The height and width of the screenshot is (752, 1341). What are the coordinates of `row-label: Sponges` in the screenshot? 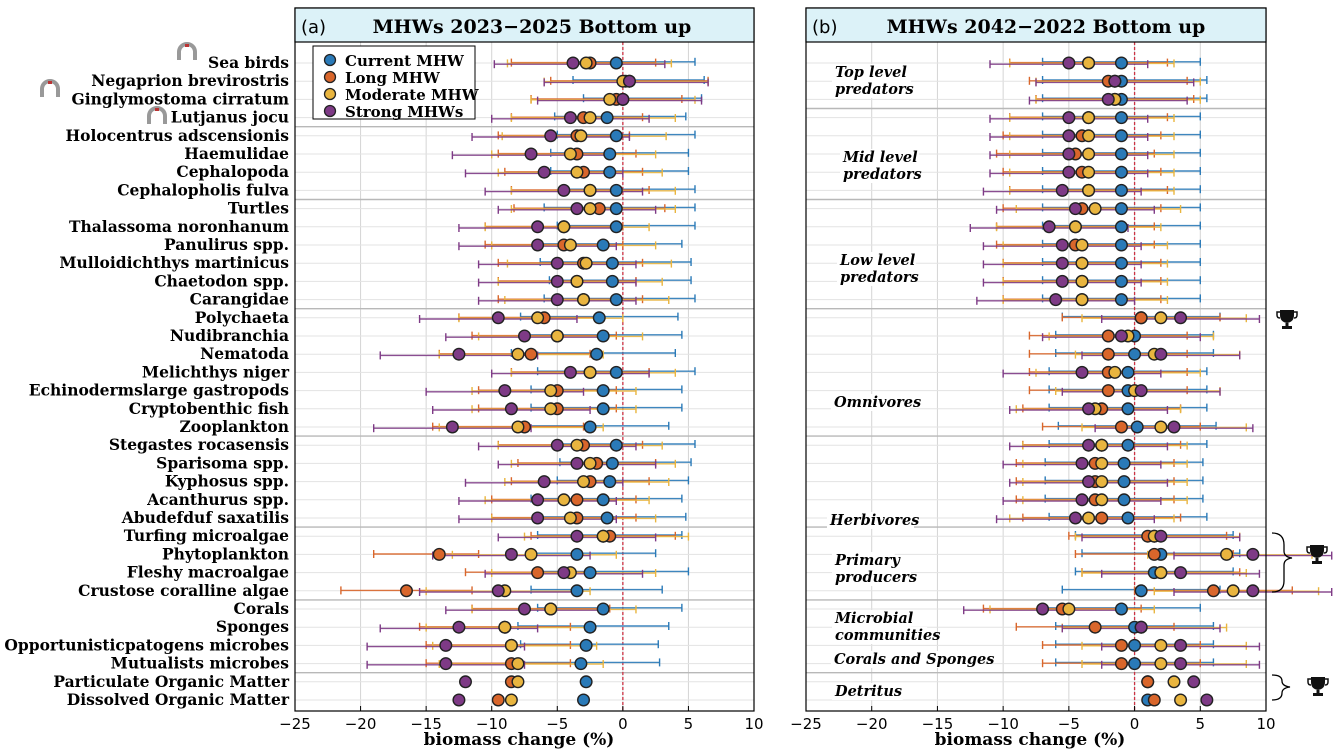 It's located at (252, 626).